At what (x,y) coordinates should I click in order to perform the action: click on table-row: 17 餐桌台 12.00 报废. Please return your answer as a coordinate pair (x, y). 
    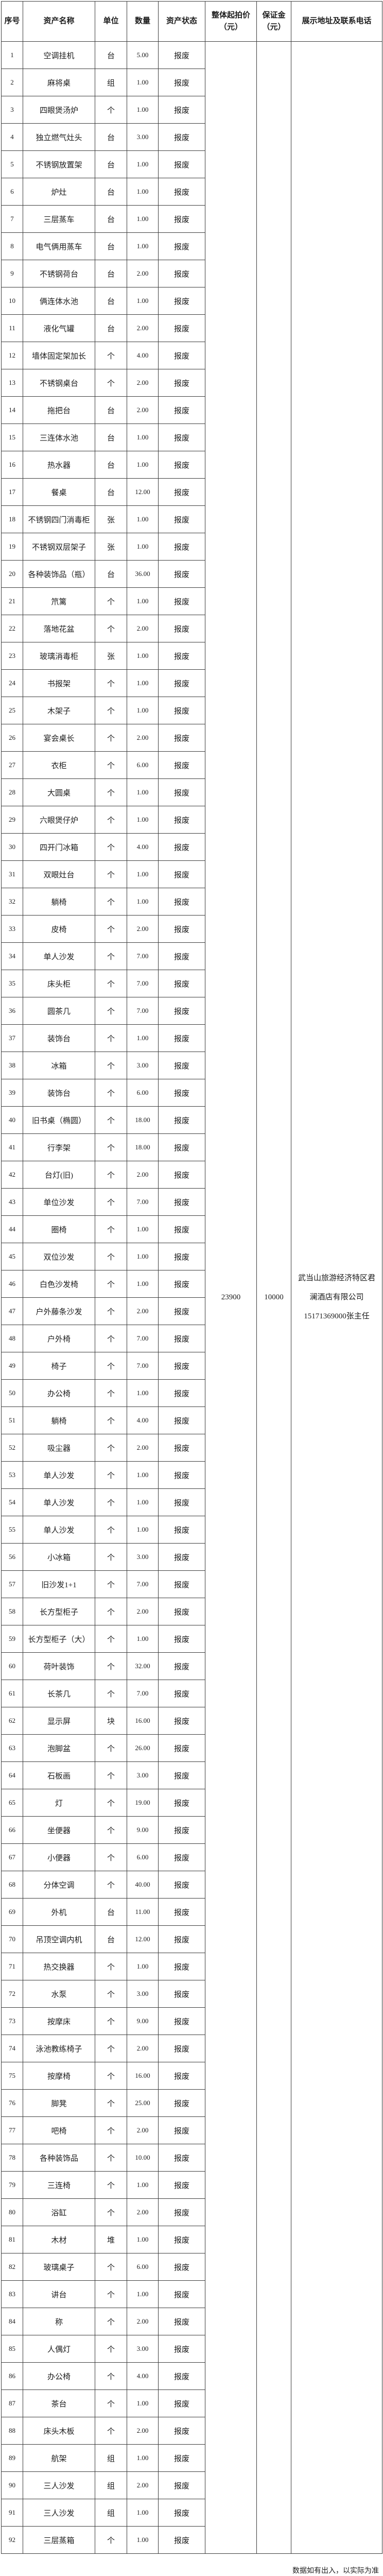
    Looking at the image, I should click on (191, 492).